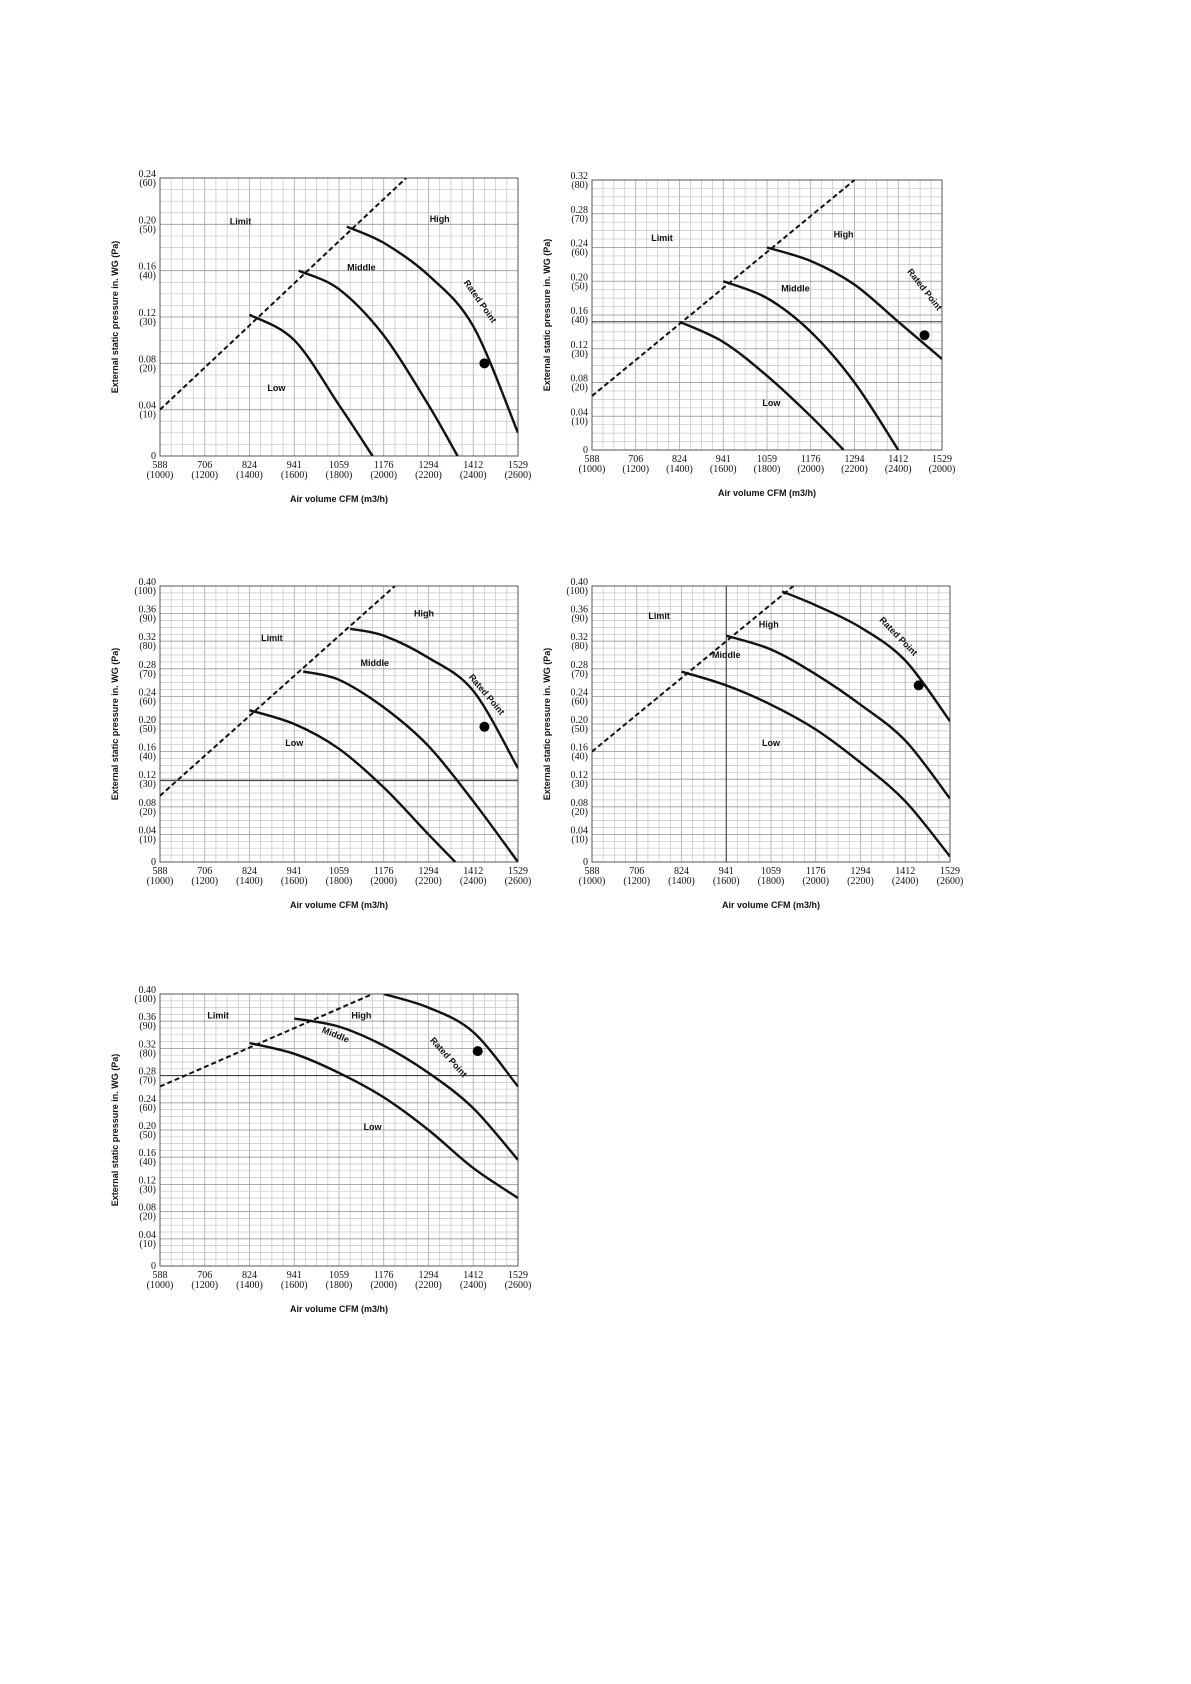  I want to click on x-tick-label: 588, so click(160, 1275).